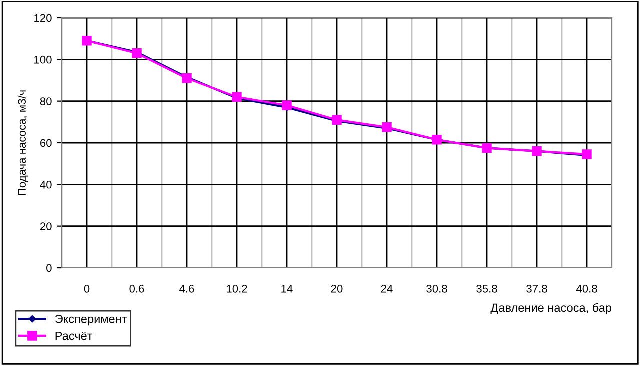 This screenshot has height=366, width=642. Describe the element at coordinates (91, 320) in the screenshot. I see `legend-label: Эксперимент` at that location.